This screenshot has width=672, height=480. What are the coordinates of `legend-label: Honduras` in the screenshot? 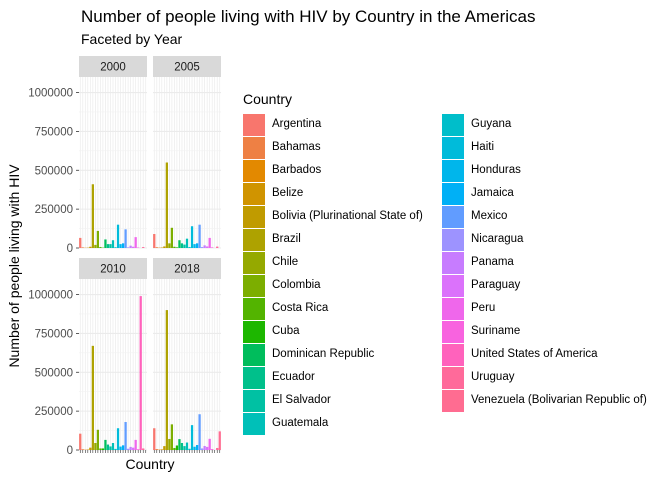 It's located at (496, 170).